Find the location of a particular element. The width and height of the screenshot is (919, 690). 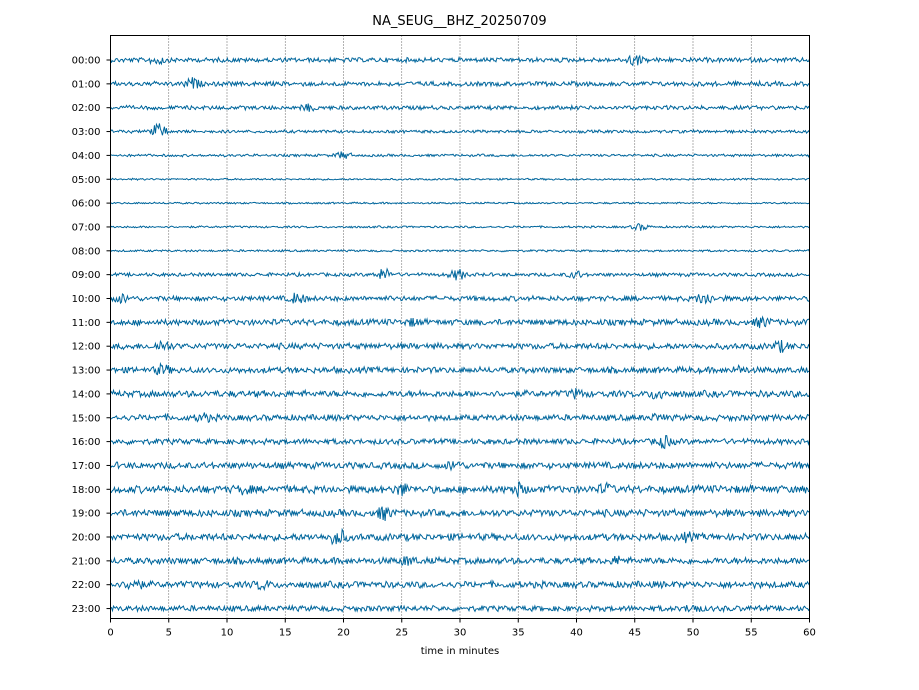

x-tick-label: 30 is located at coordinates (460, 633).